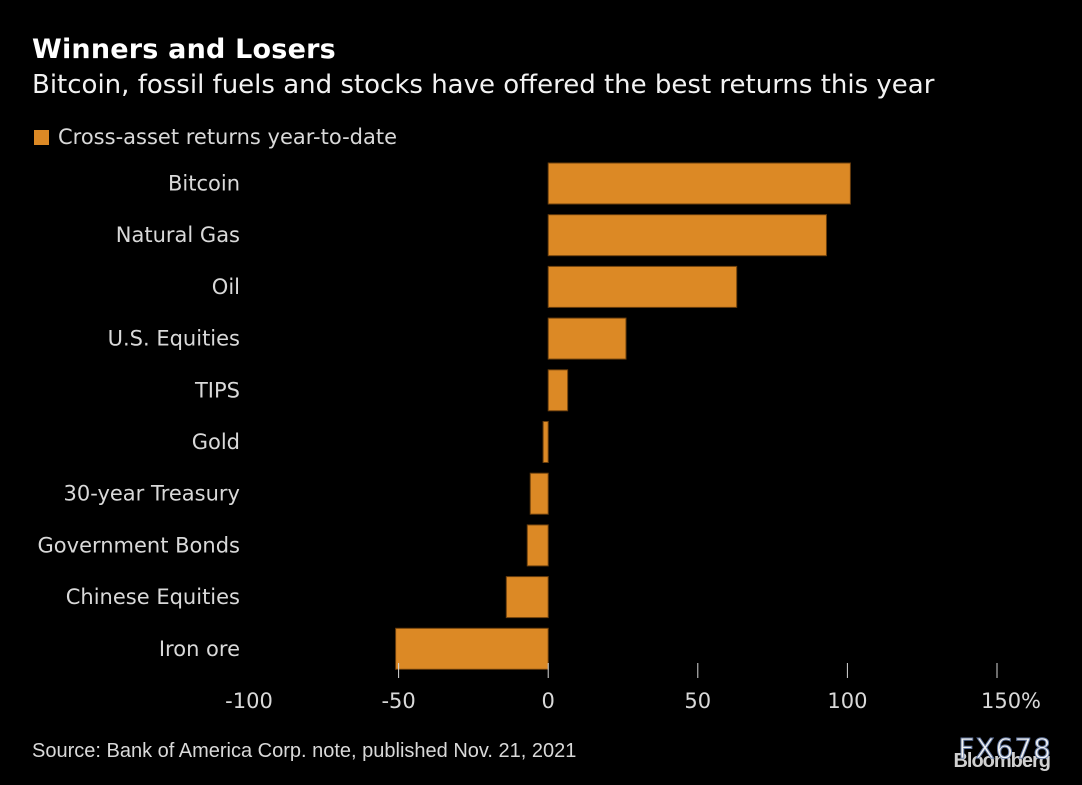 The width and height of the screenshot is (1082, 785). I want to click on legend-label: Cross-asset returns year-to-date, so click(228, 137).